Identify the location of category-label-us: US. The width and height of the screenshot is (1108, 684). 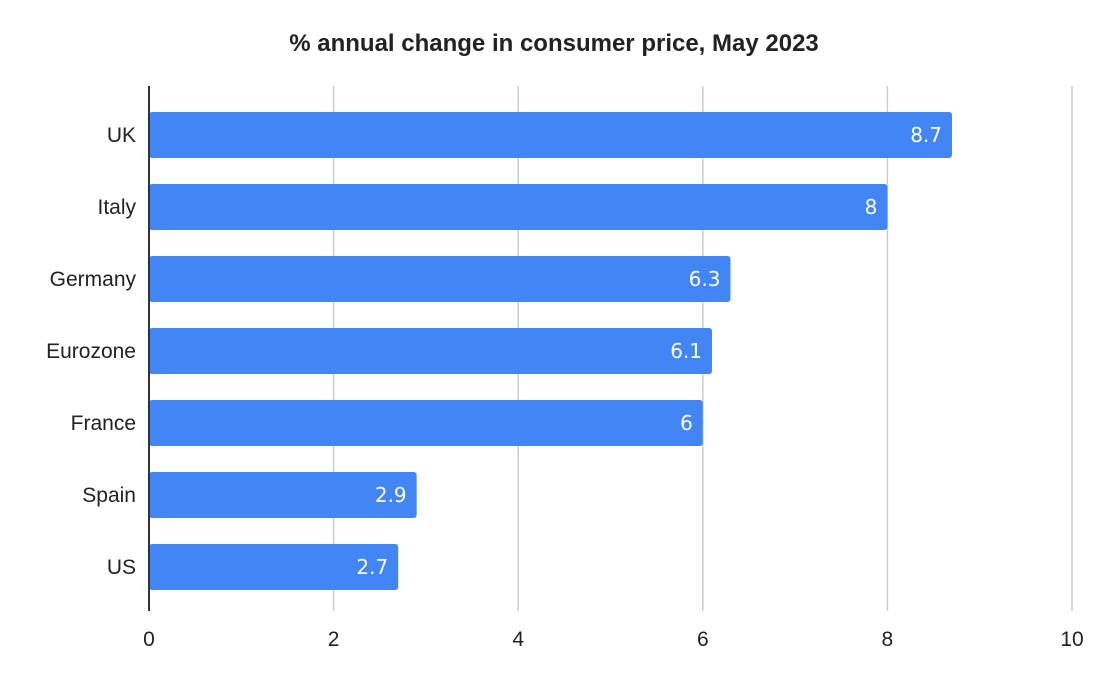
(121, 567).